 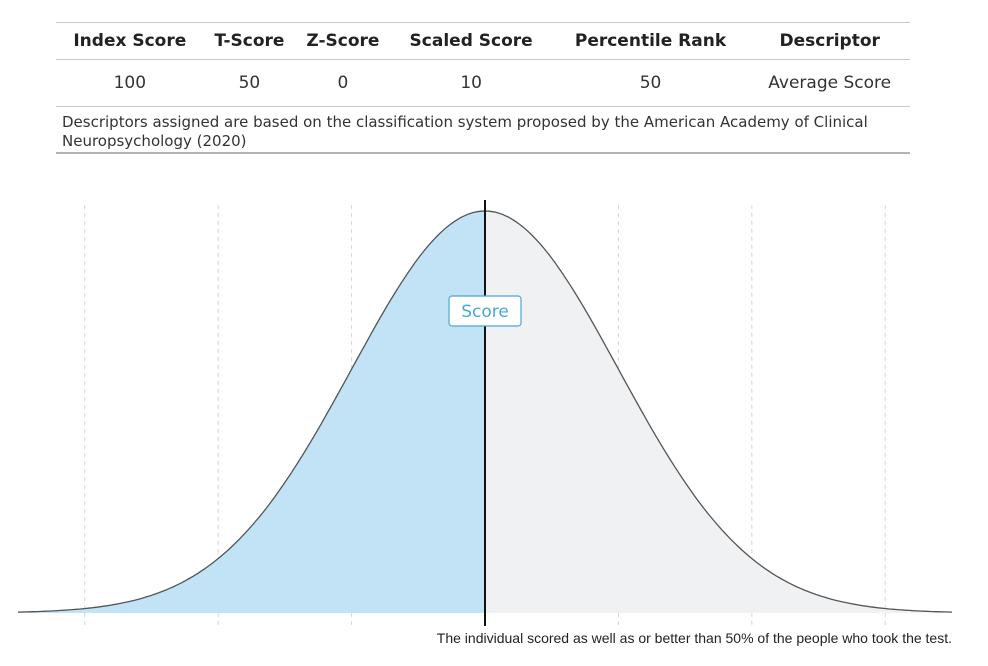 What do you see at coordinates (650, 41) in the screenshot?
I see `header-percentile-rank: Percentile Rank` at bounding box center [650, 41].